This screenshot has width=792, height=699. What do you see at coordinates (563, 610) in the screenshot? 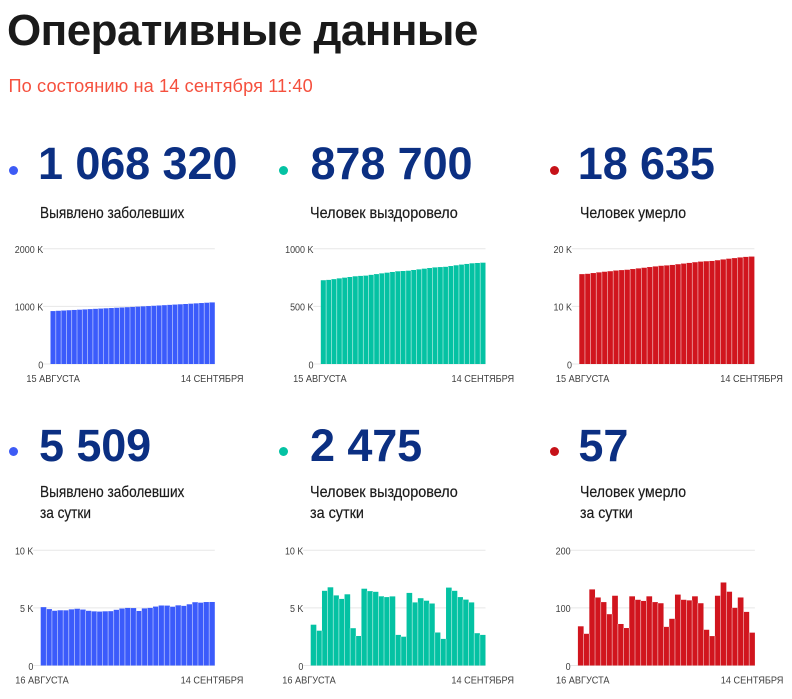
I see `svg-text: 100` at bounding box center [563, 610].